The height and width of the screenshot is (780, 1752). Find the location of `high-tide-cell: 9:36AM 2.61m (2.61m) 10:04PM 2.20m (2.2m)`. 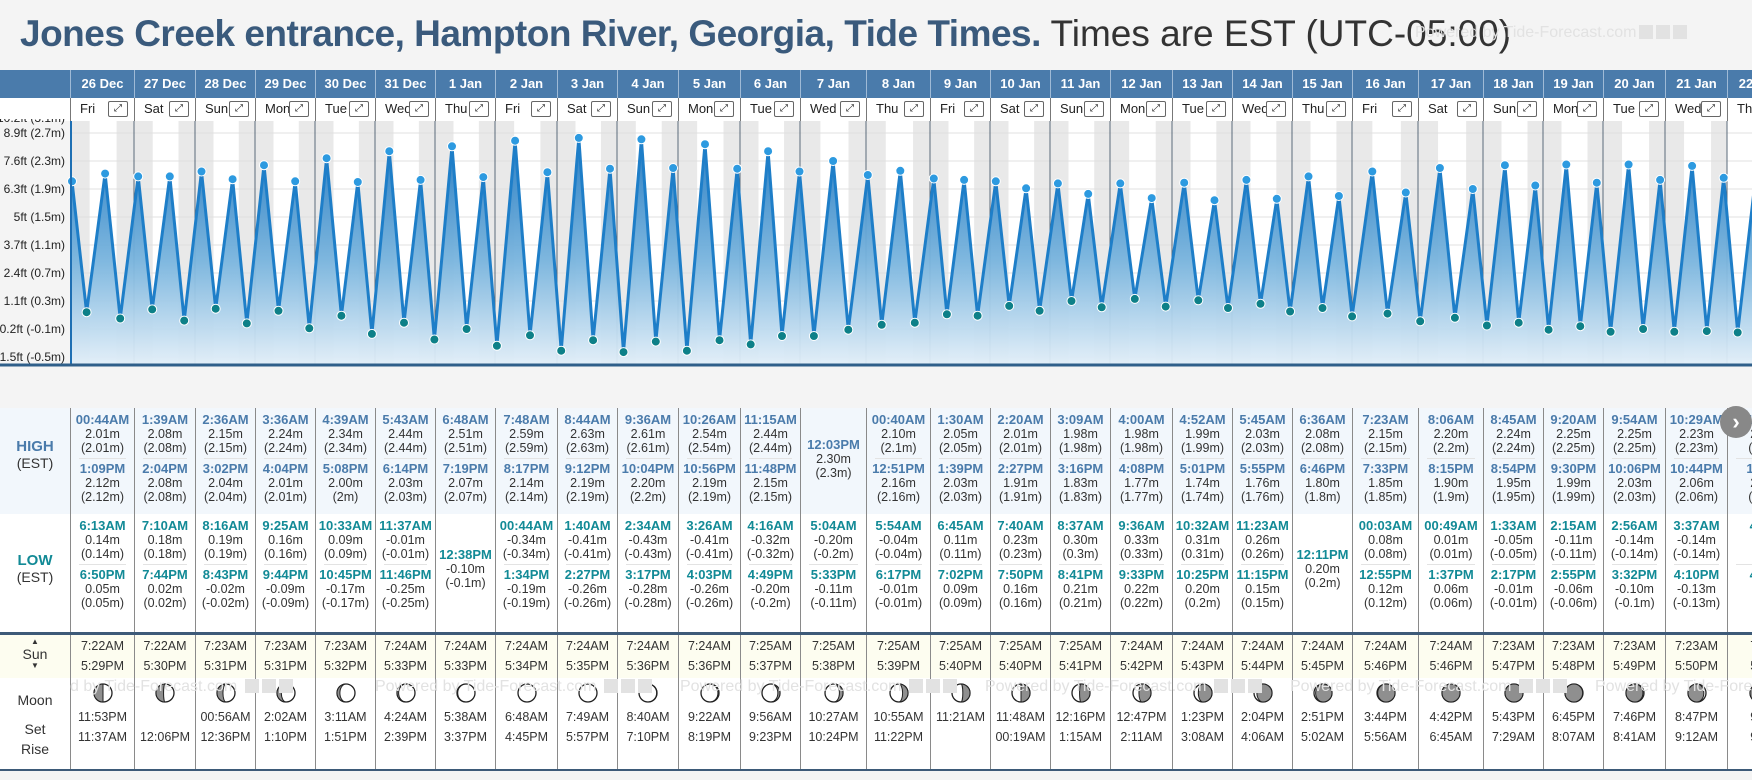

high-tide-cell: 9:36AM 2.61m (2.61m) 10:04PM 2.20m (2.2m) is located at coordinates (647, 461).